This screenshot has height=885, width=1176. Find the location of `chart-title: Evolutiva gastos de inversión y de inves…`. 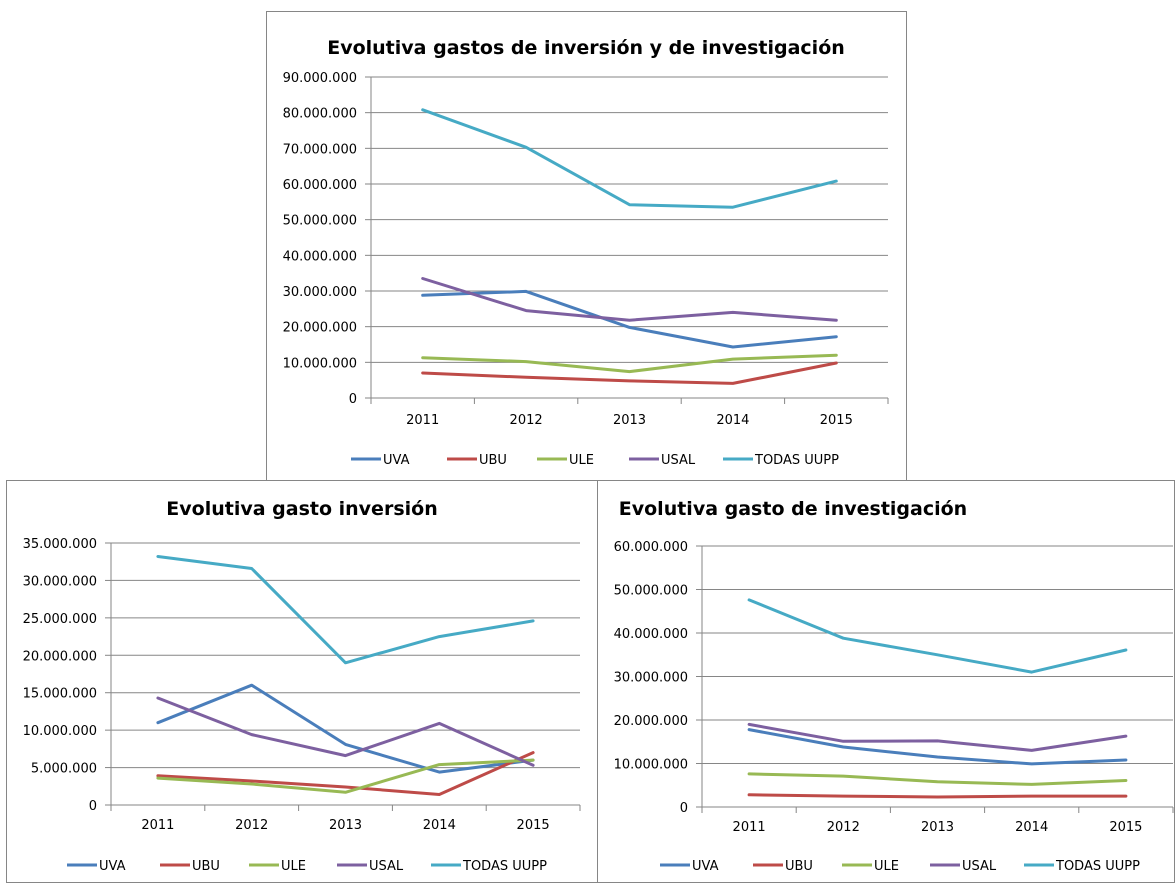

chart-title: Evolutiva gastos de inversión y de inves… is located at coordinates (586, 48).